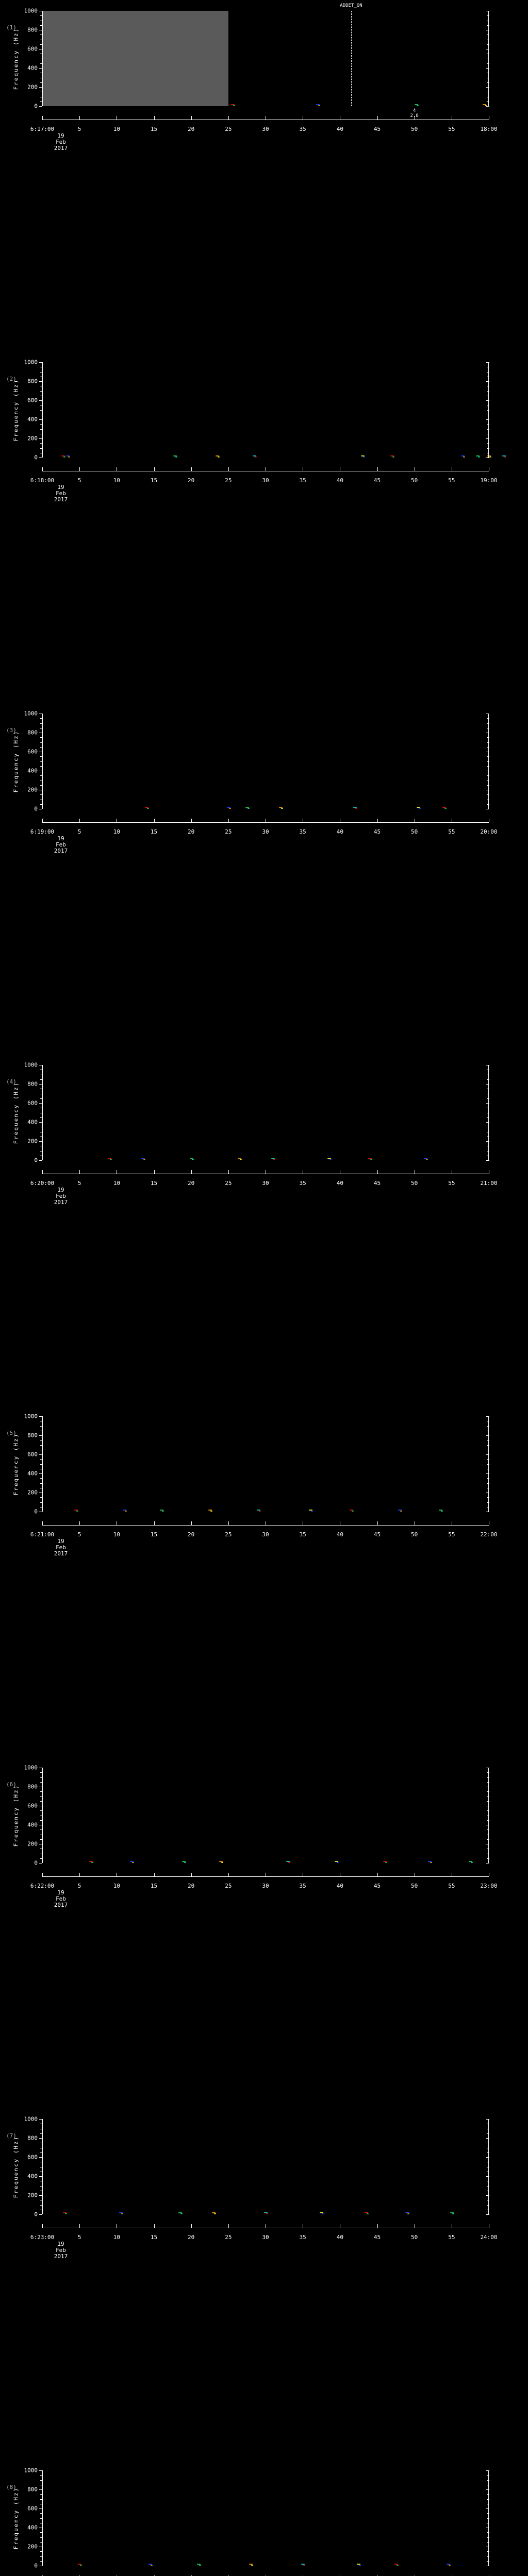  I want to click on time-axis-tick-label: 40, so click(340, 1534).